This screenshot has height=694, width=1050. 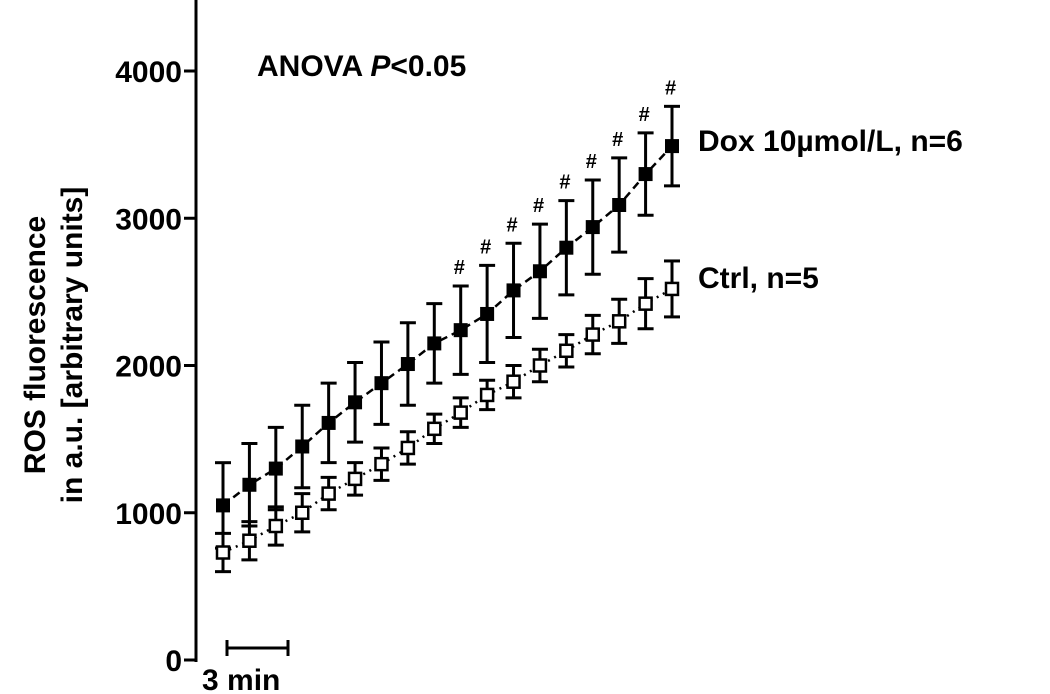 What do you see at coordinates (148, 367) in the screenshot?
I see `y-tick-label: 2000` at bounding box center [148, 367].